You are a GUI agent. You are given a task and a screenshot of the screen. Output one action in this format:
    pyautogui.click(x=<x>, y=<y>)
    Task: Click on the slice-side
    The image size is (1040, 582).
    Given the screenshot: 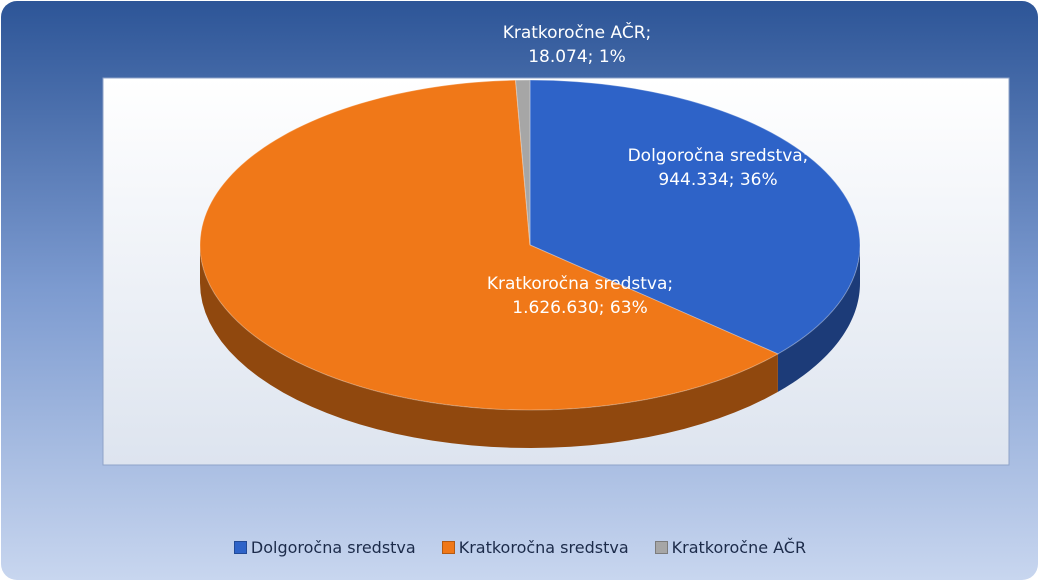 What is the action you would take?
    pyautogui.click(x=818, y=318)
    